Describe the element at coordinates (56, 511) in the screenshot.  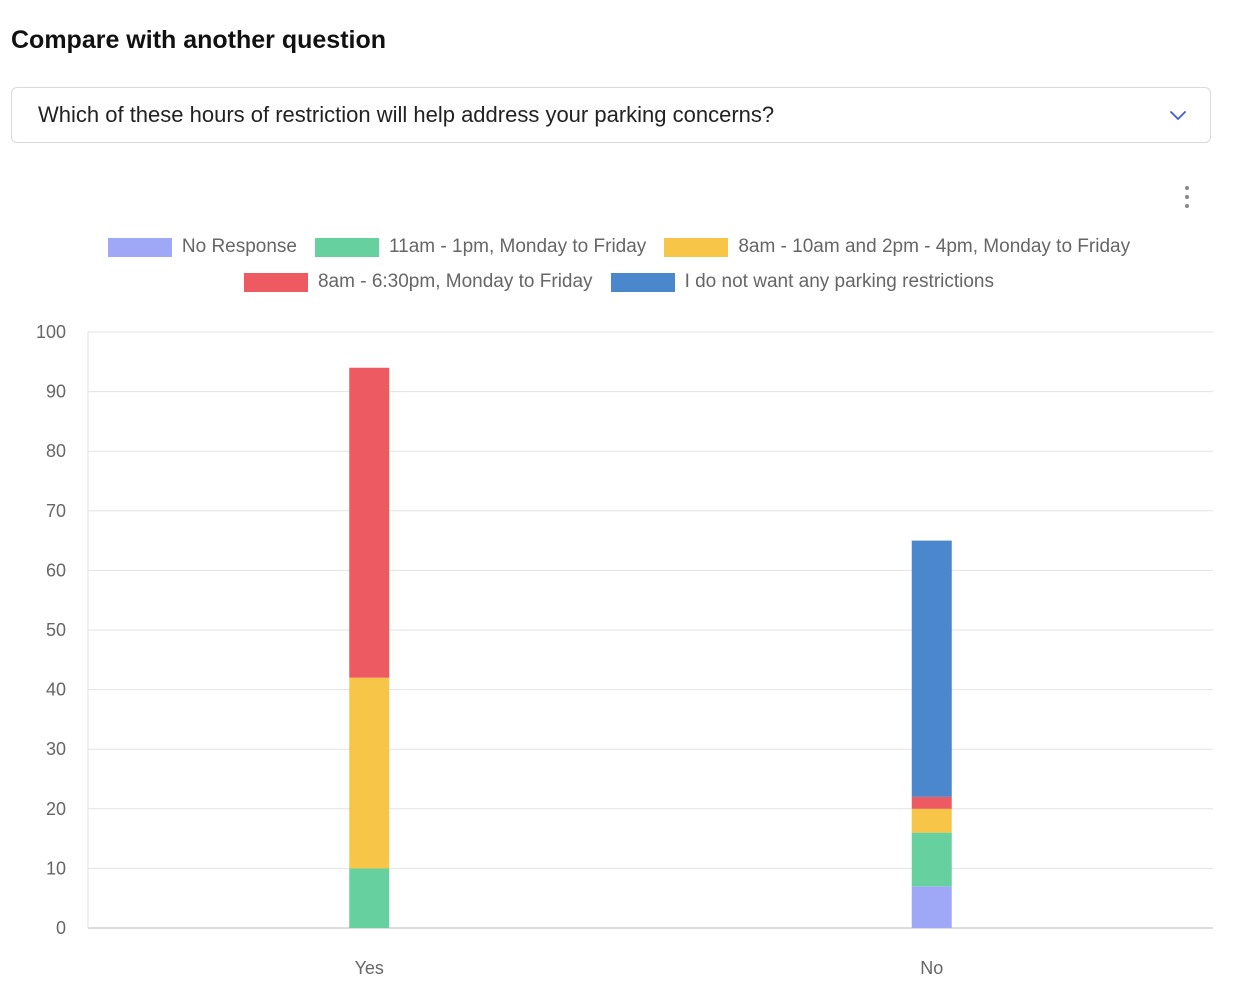
I see `y-tick-label: 70` at that location.